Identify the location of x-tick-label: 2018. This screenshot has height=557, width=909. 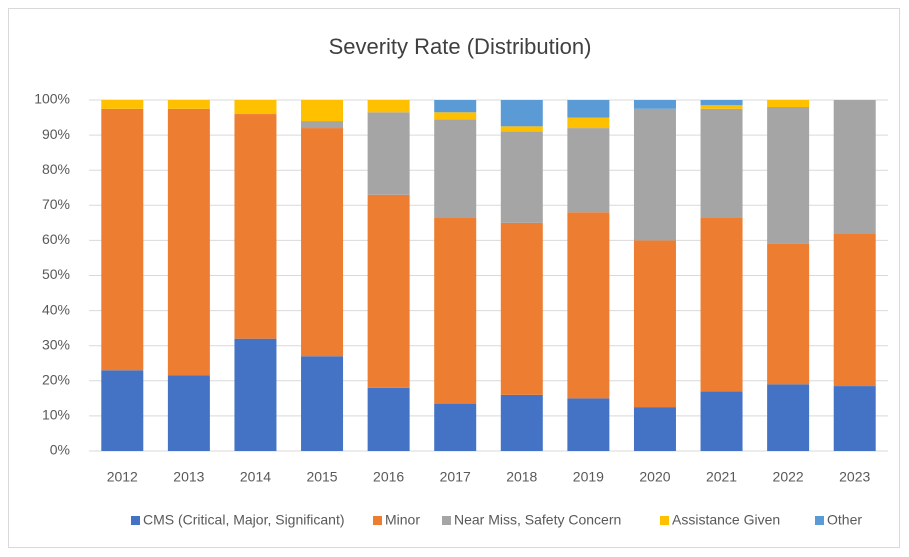
(521, 477).